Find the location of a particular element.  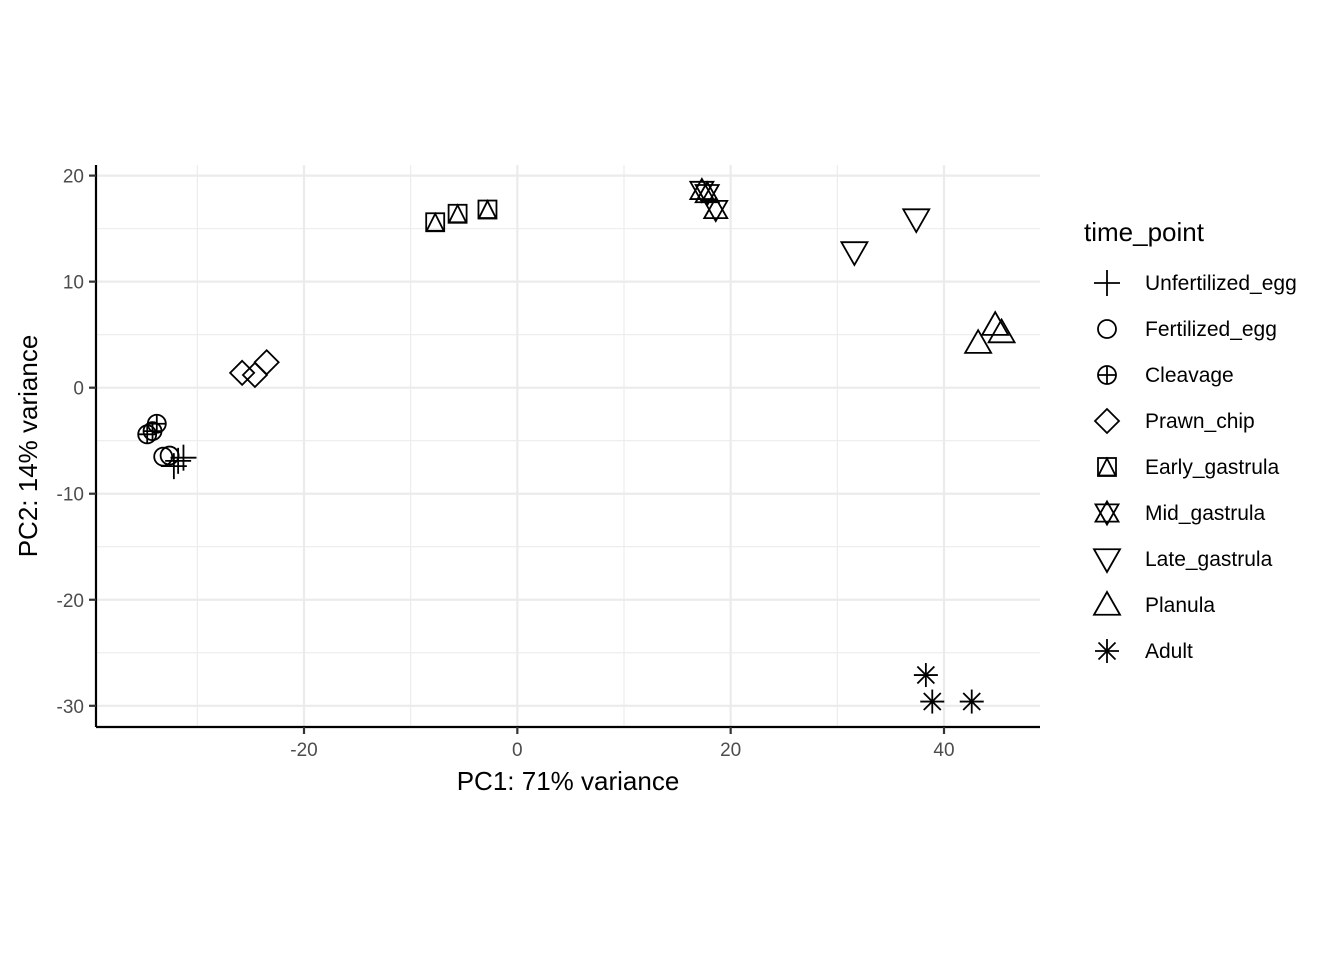

point-prawn-chip is located at coordinates (266, 362).